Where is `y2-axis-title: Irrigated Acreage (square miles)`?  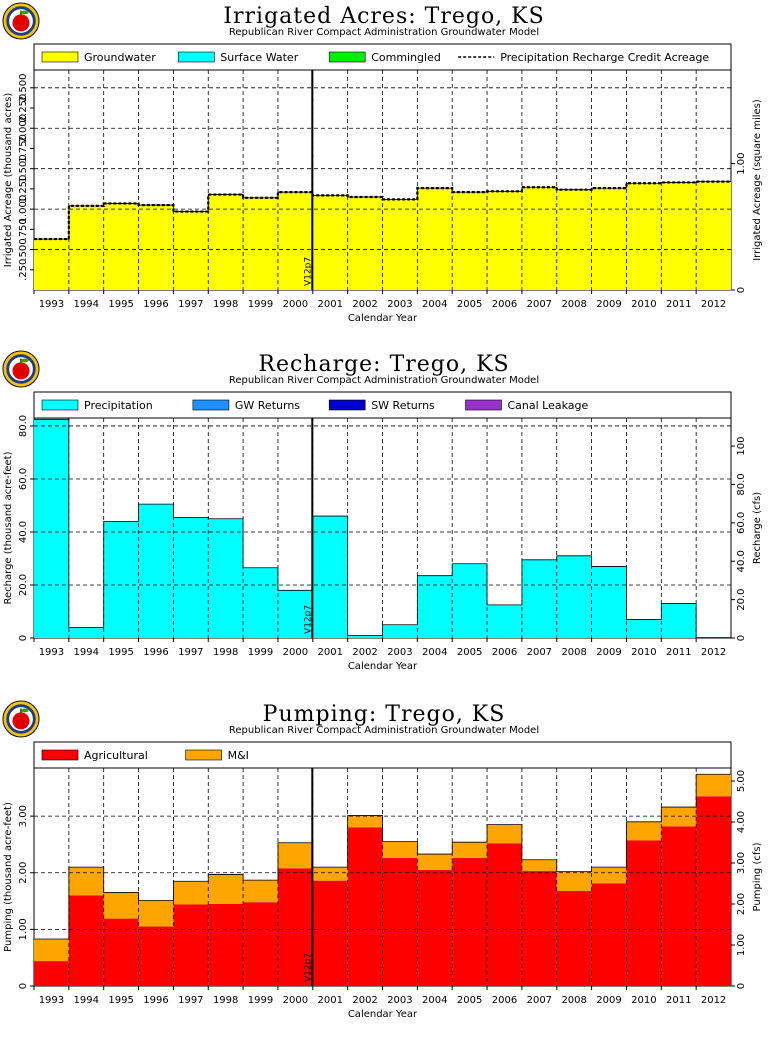
y2-axis-title: Irrigated Acreage (square miles) is located at coordinates (757, 180).